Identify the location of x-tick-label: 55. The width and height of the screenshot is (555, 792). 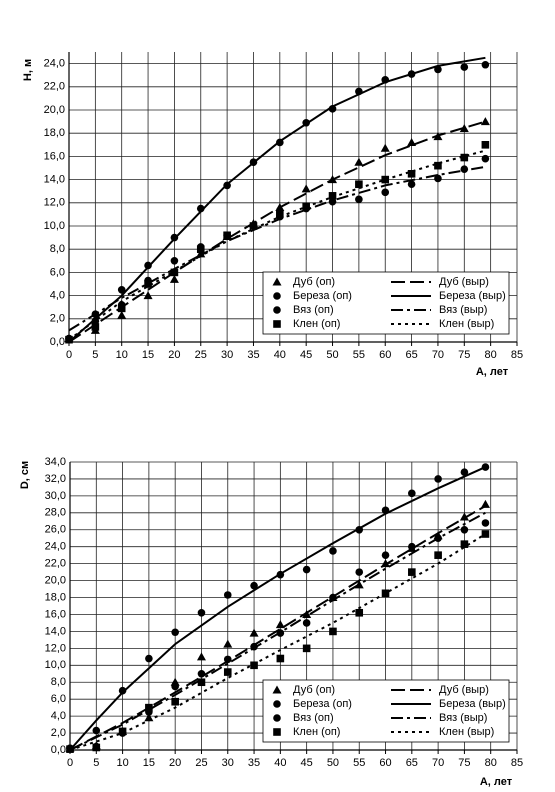
(359, 763).